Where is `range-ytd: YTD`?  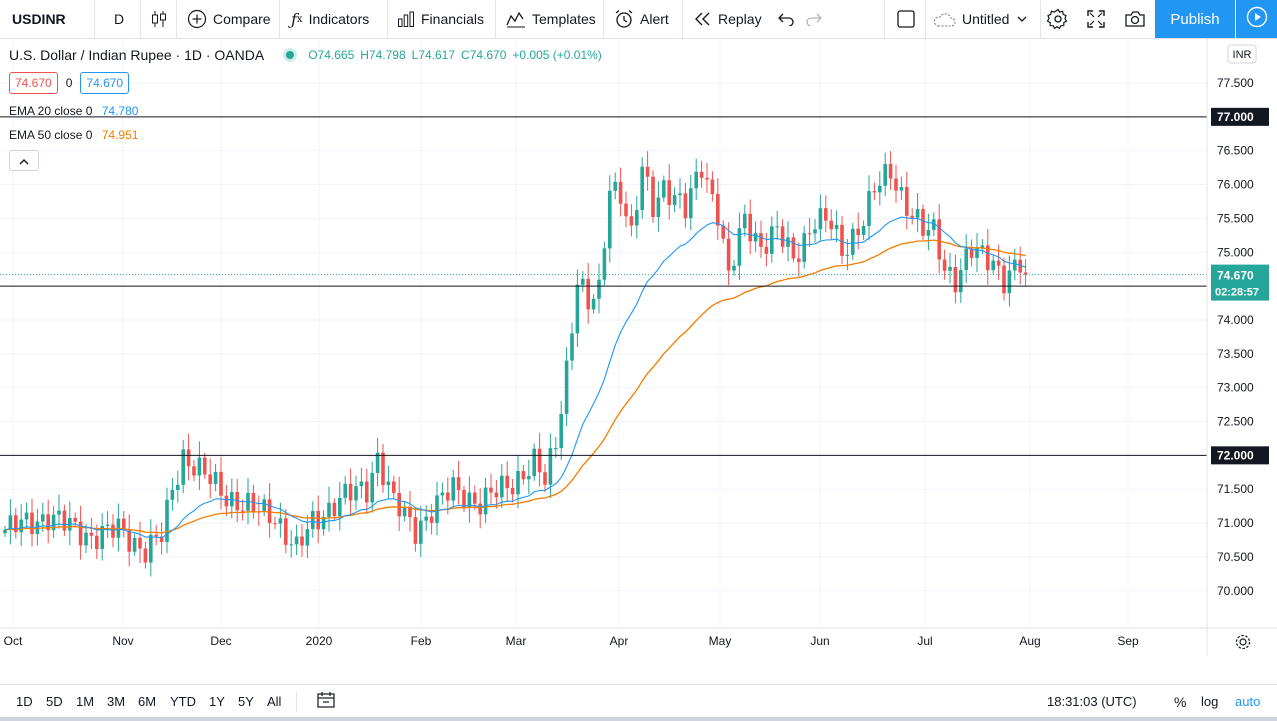
range-ytd: YTD is located at coordinates (183, 701).